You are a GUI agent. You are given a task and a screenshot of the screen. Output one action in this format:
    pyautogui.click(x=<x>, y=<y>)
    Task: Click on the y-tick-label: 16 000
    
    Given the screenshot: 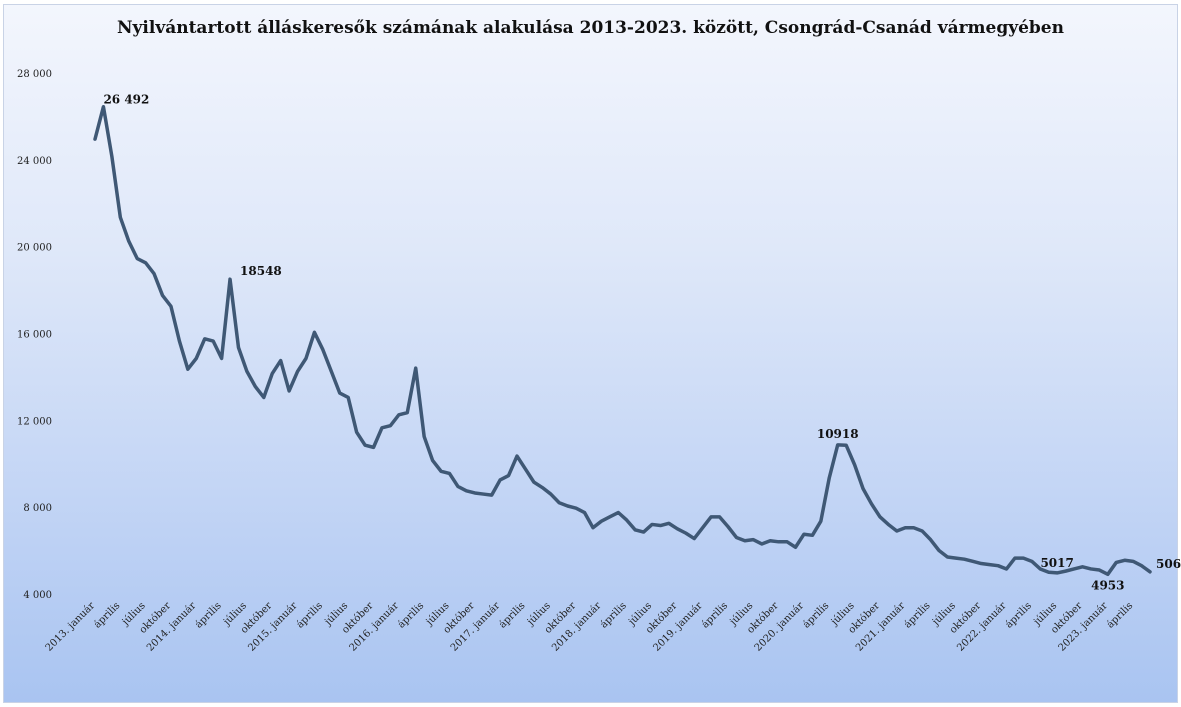 What is the action you would take?
    pyautogui.click(x=34, y=335)
    